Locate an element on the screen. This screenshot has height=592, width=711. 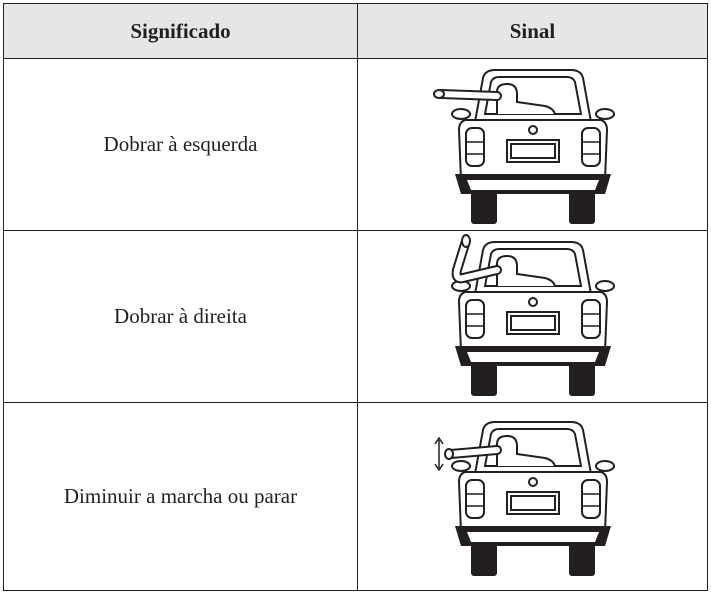
header-row: Significado Sinal is located at coordinates (355, 31).